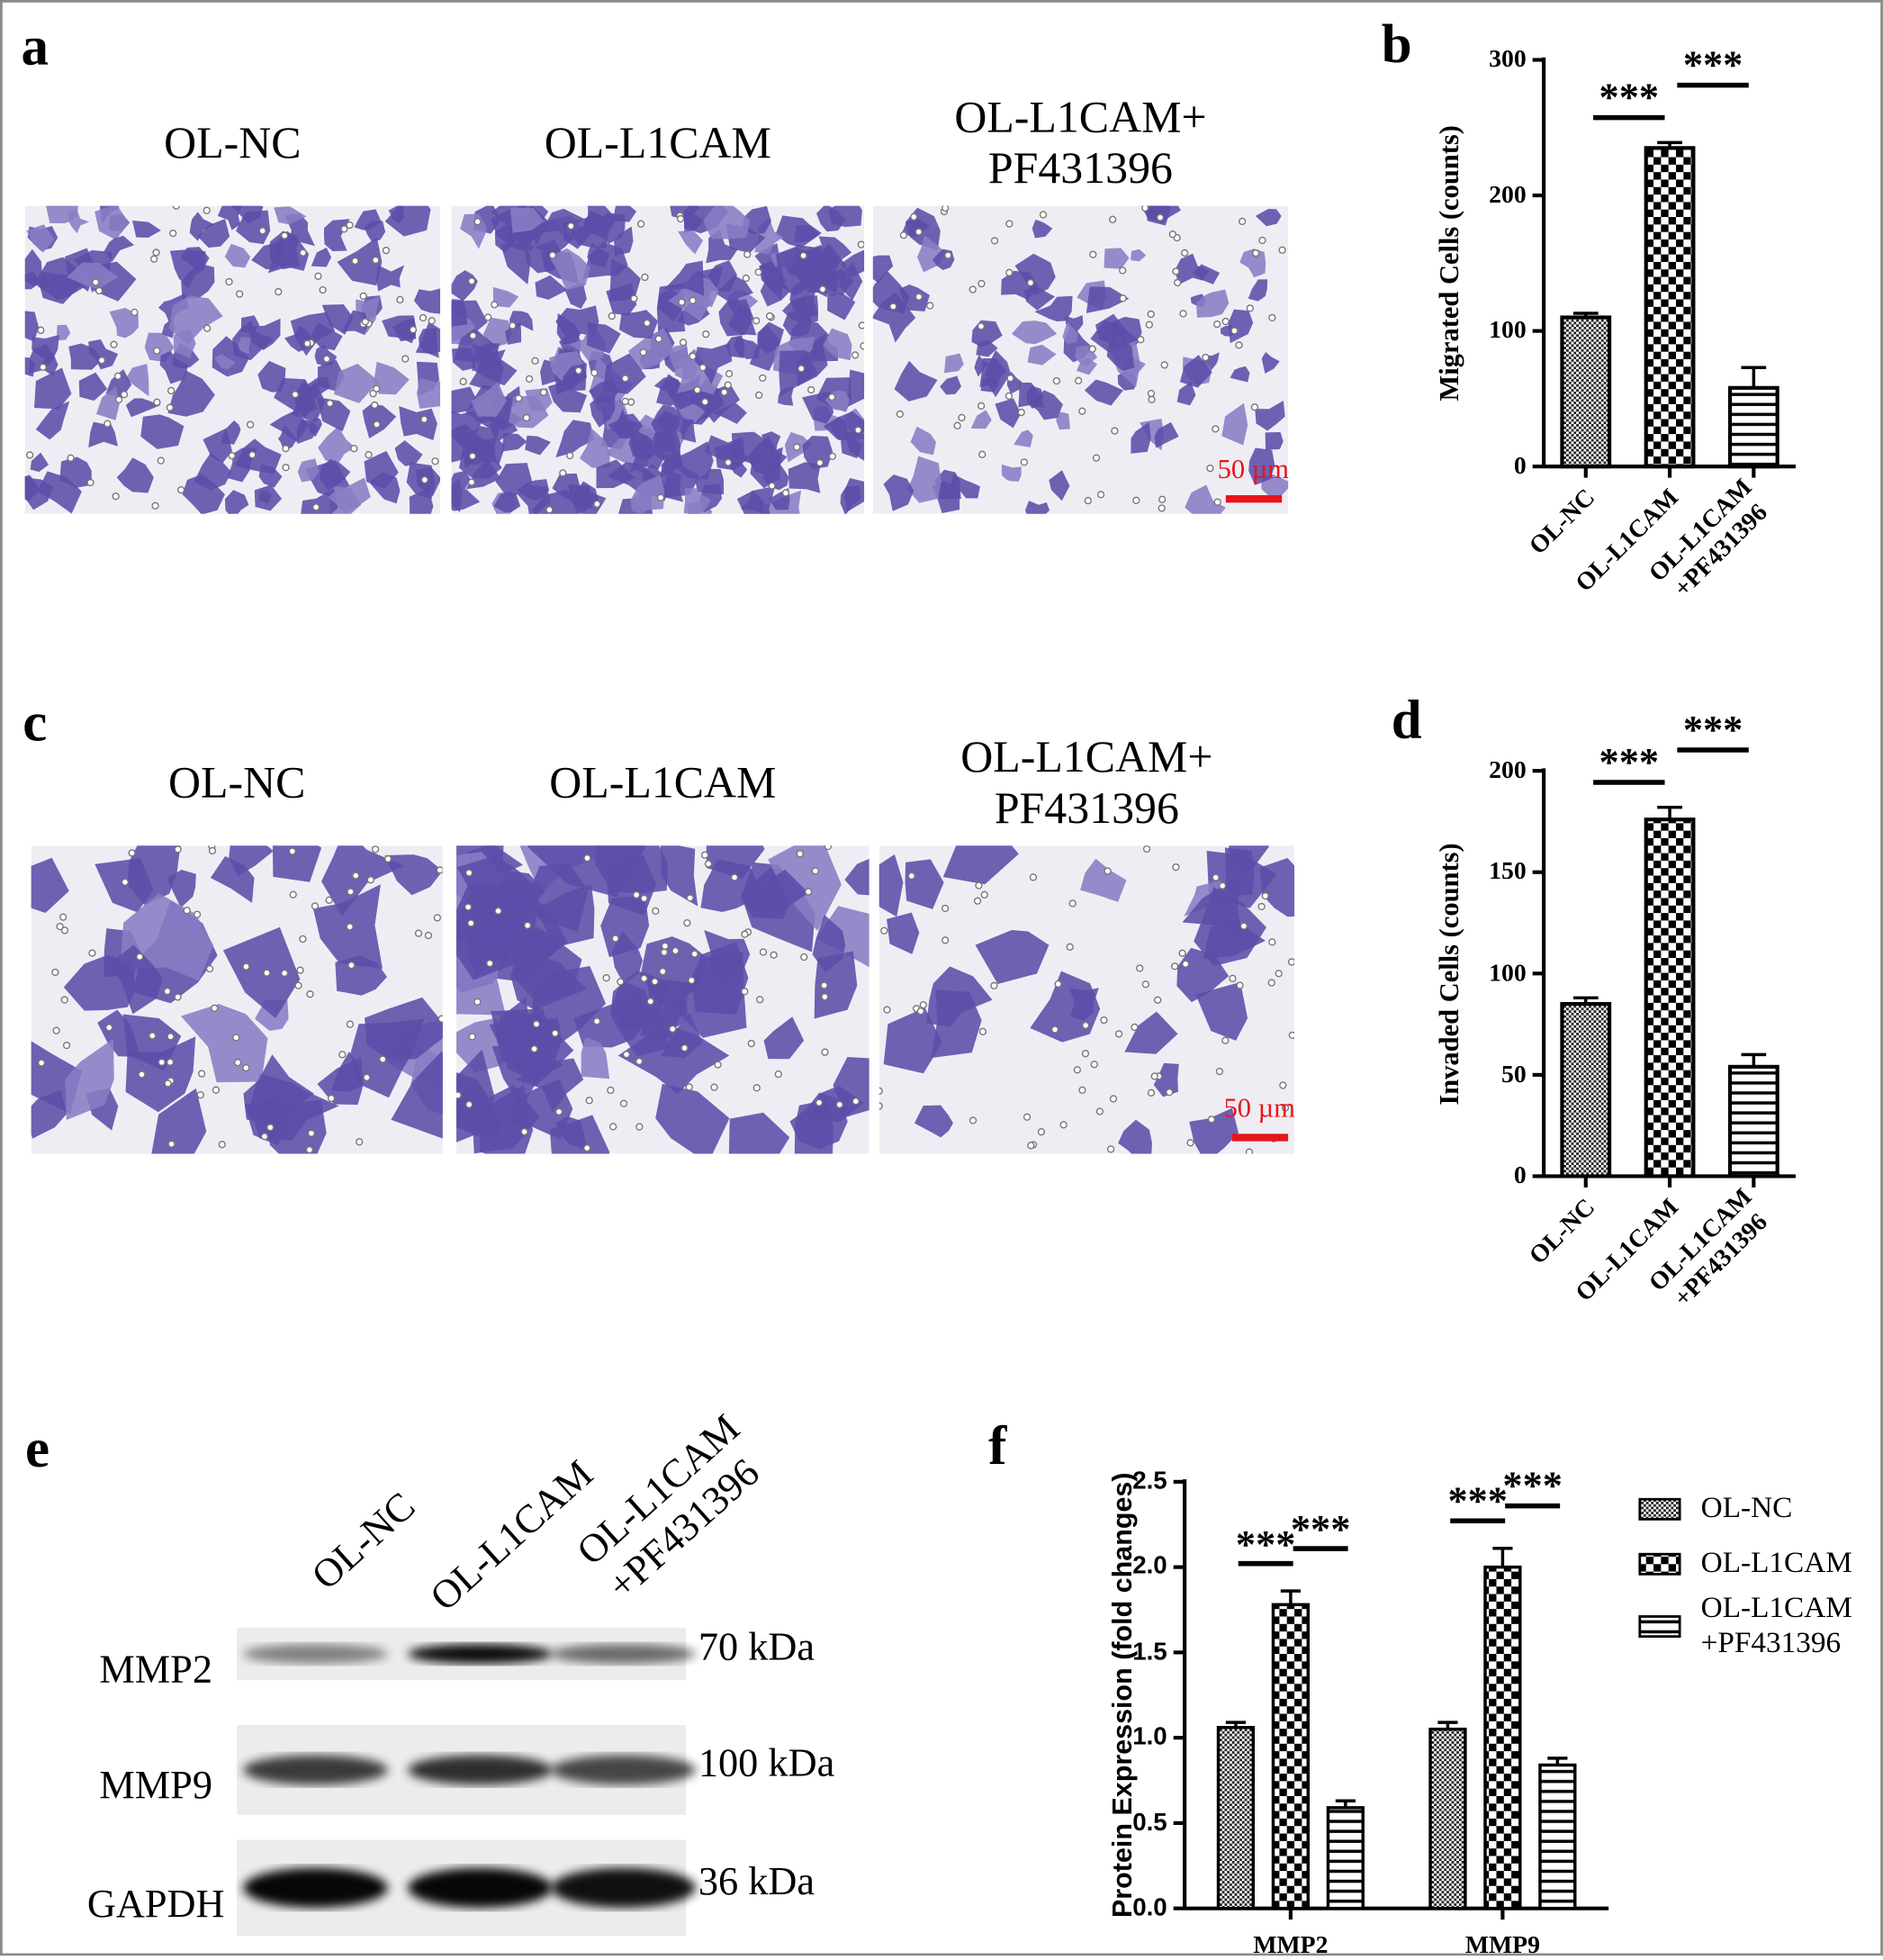 The image size is (1883, 1960). What do you see at coordinates (1150, 1652) in the screenshot?
I see `y-tick-label: 1.5` at bounding box center [1150, 1652].